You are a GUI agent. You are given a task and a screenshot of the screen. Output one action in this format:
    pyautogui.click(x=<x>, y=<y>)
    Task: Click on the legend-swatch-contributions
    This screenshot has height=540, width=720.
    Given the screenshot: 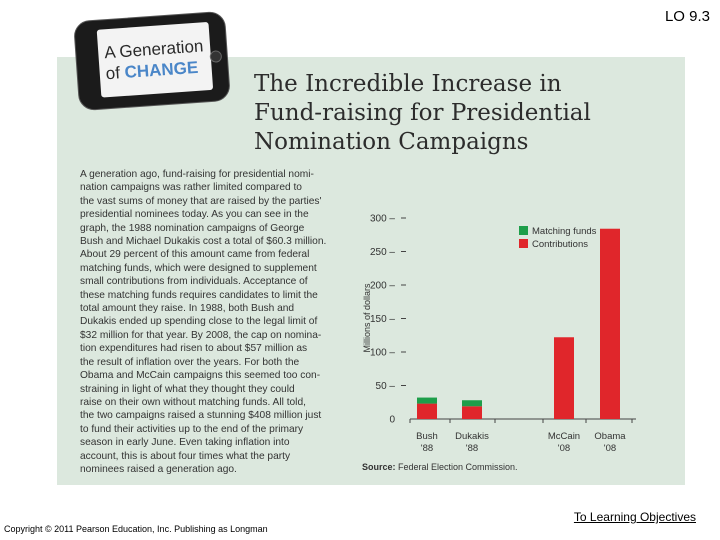 What is the action you would take?
    pyautogui.click(x=523, y=243)
    